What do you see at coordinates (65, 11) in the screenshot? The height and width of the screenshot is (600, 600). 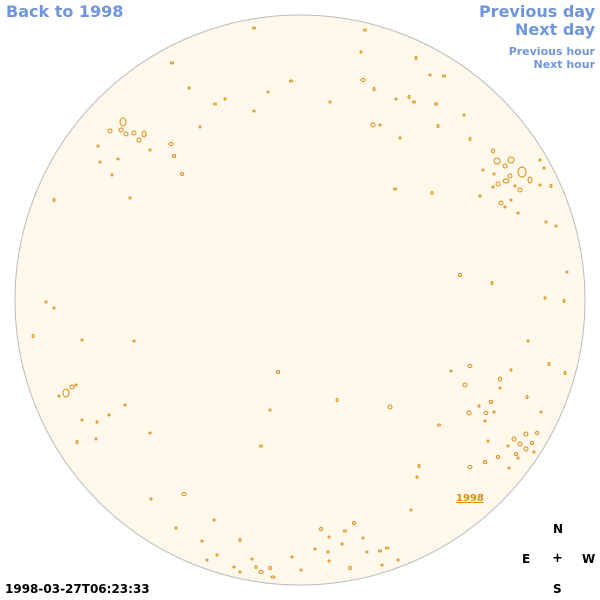 I see `back-to-year-link: Back to 1998` at bounding box center [65, 11].